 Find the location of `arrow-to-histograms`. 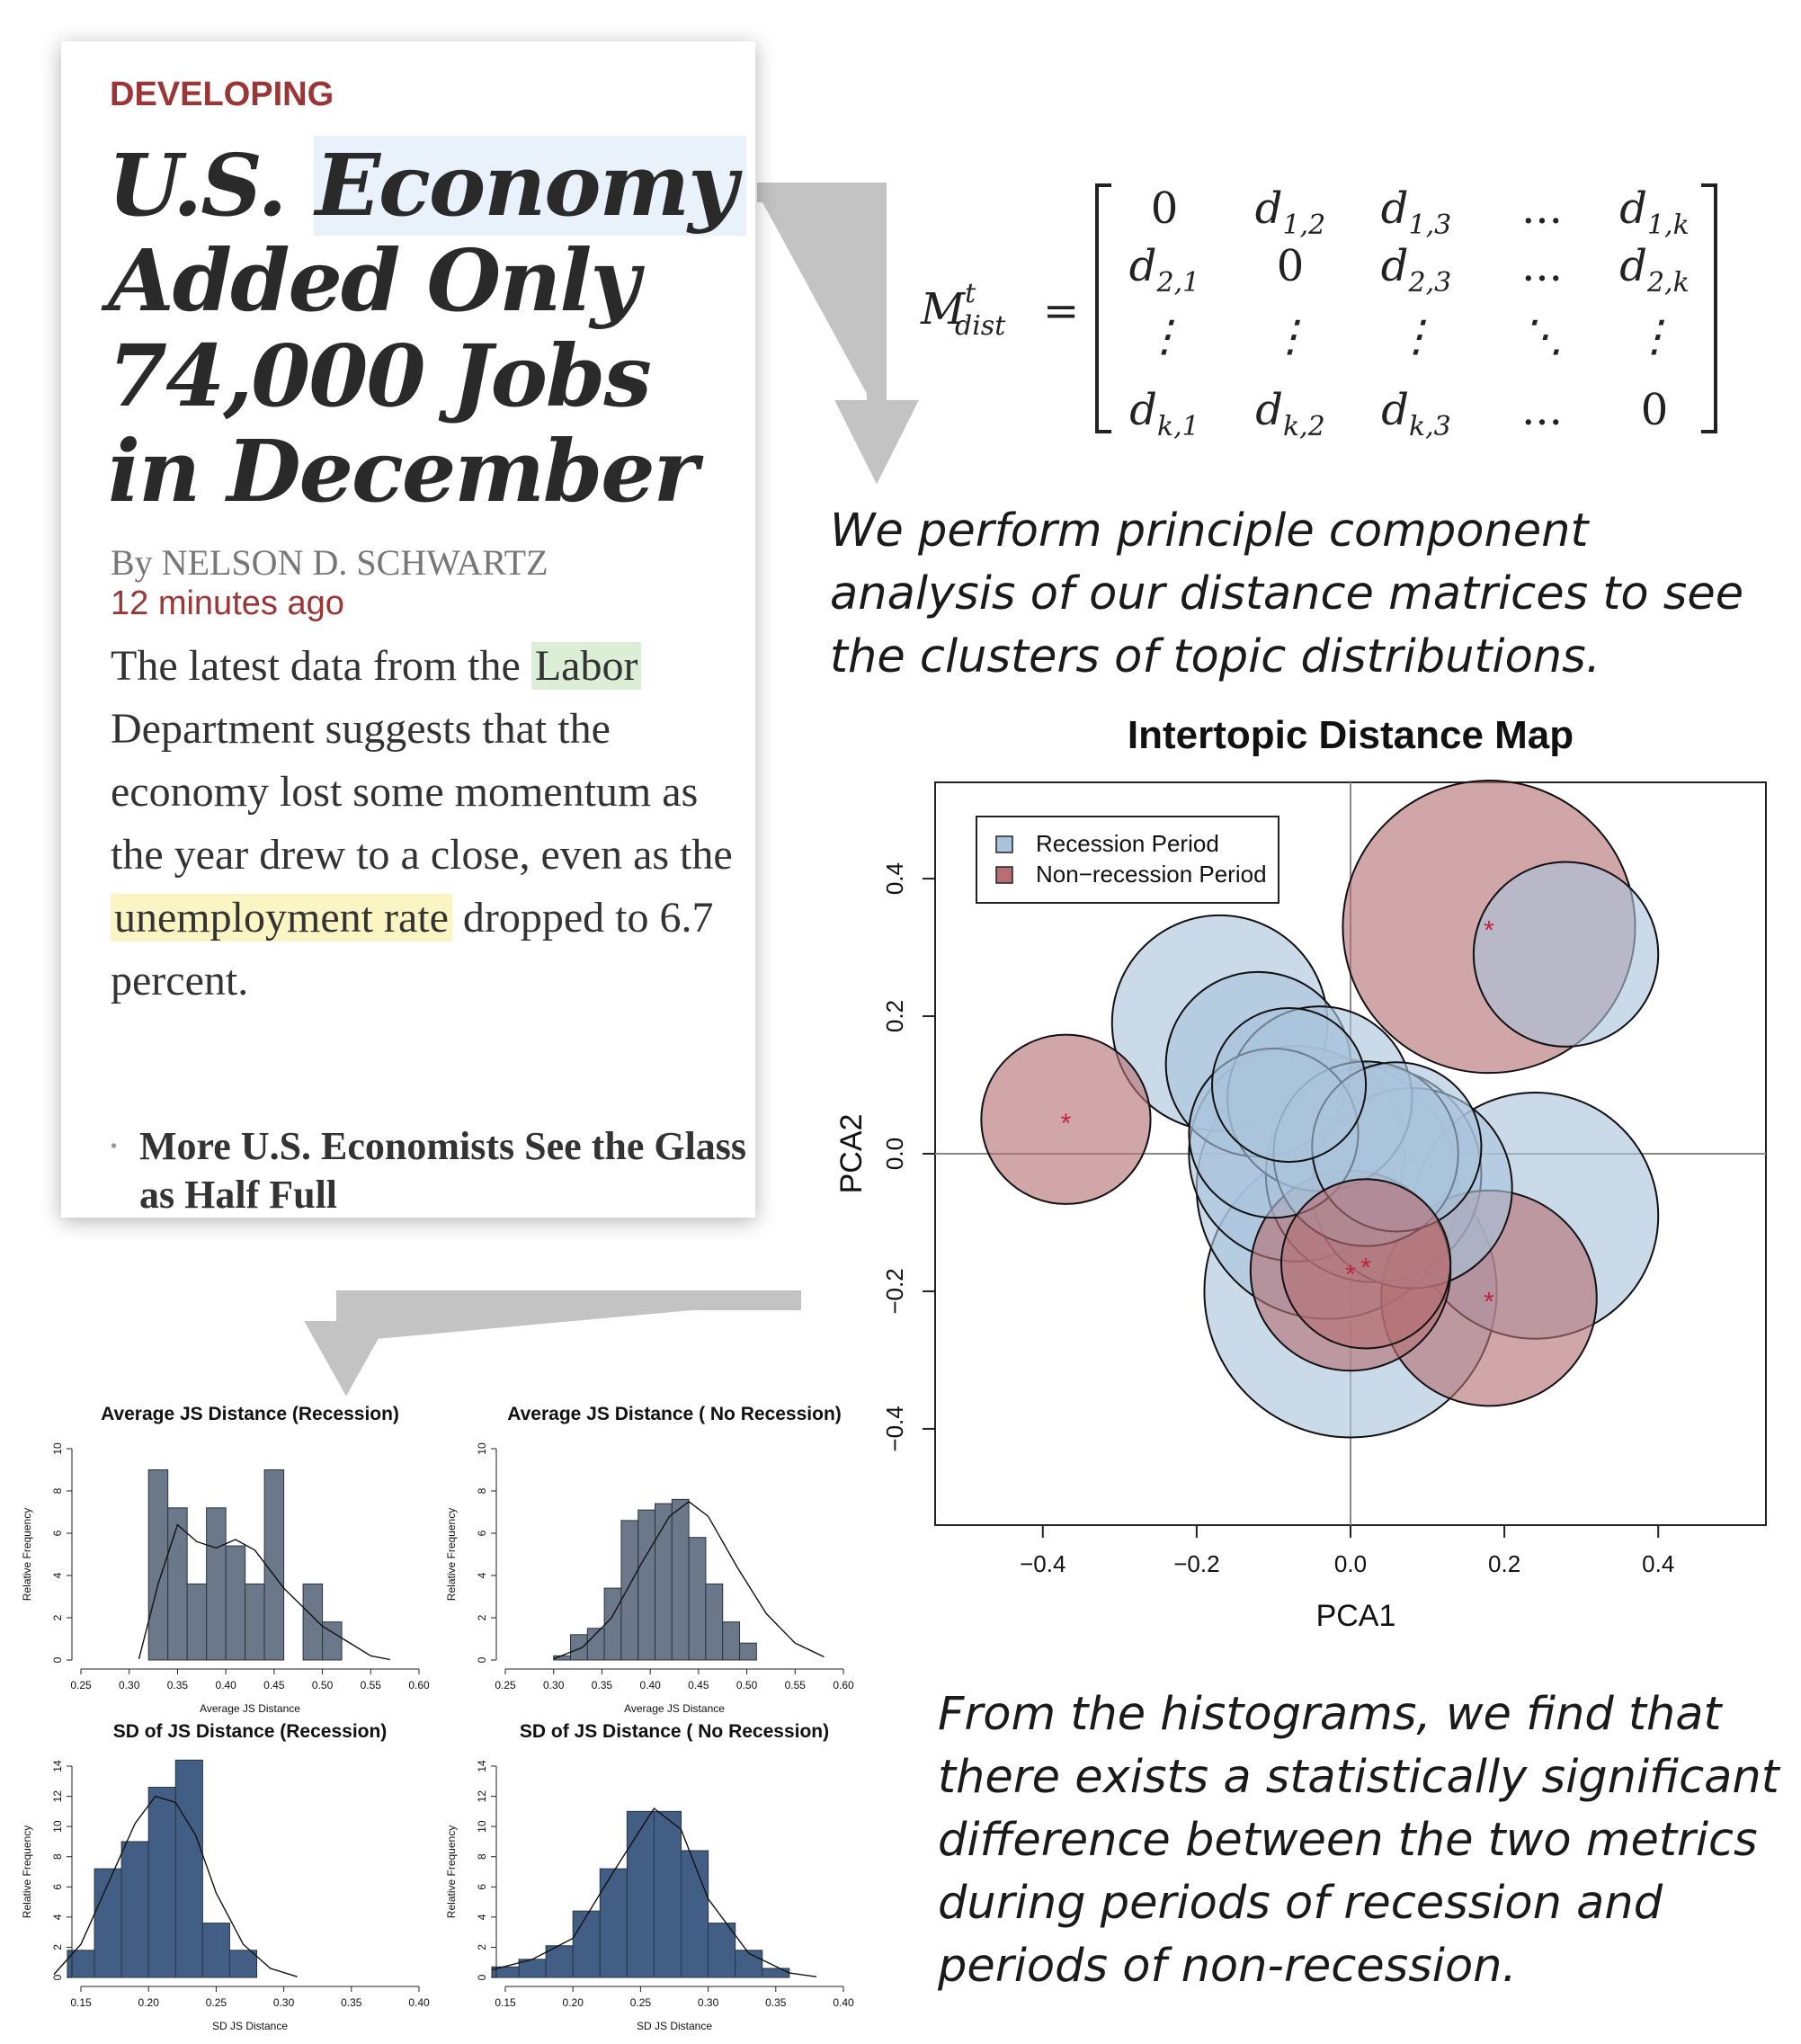

arrow-to-histograms is located at coordinates (552, 1343).